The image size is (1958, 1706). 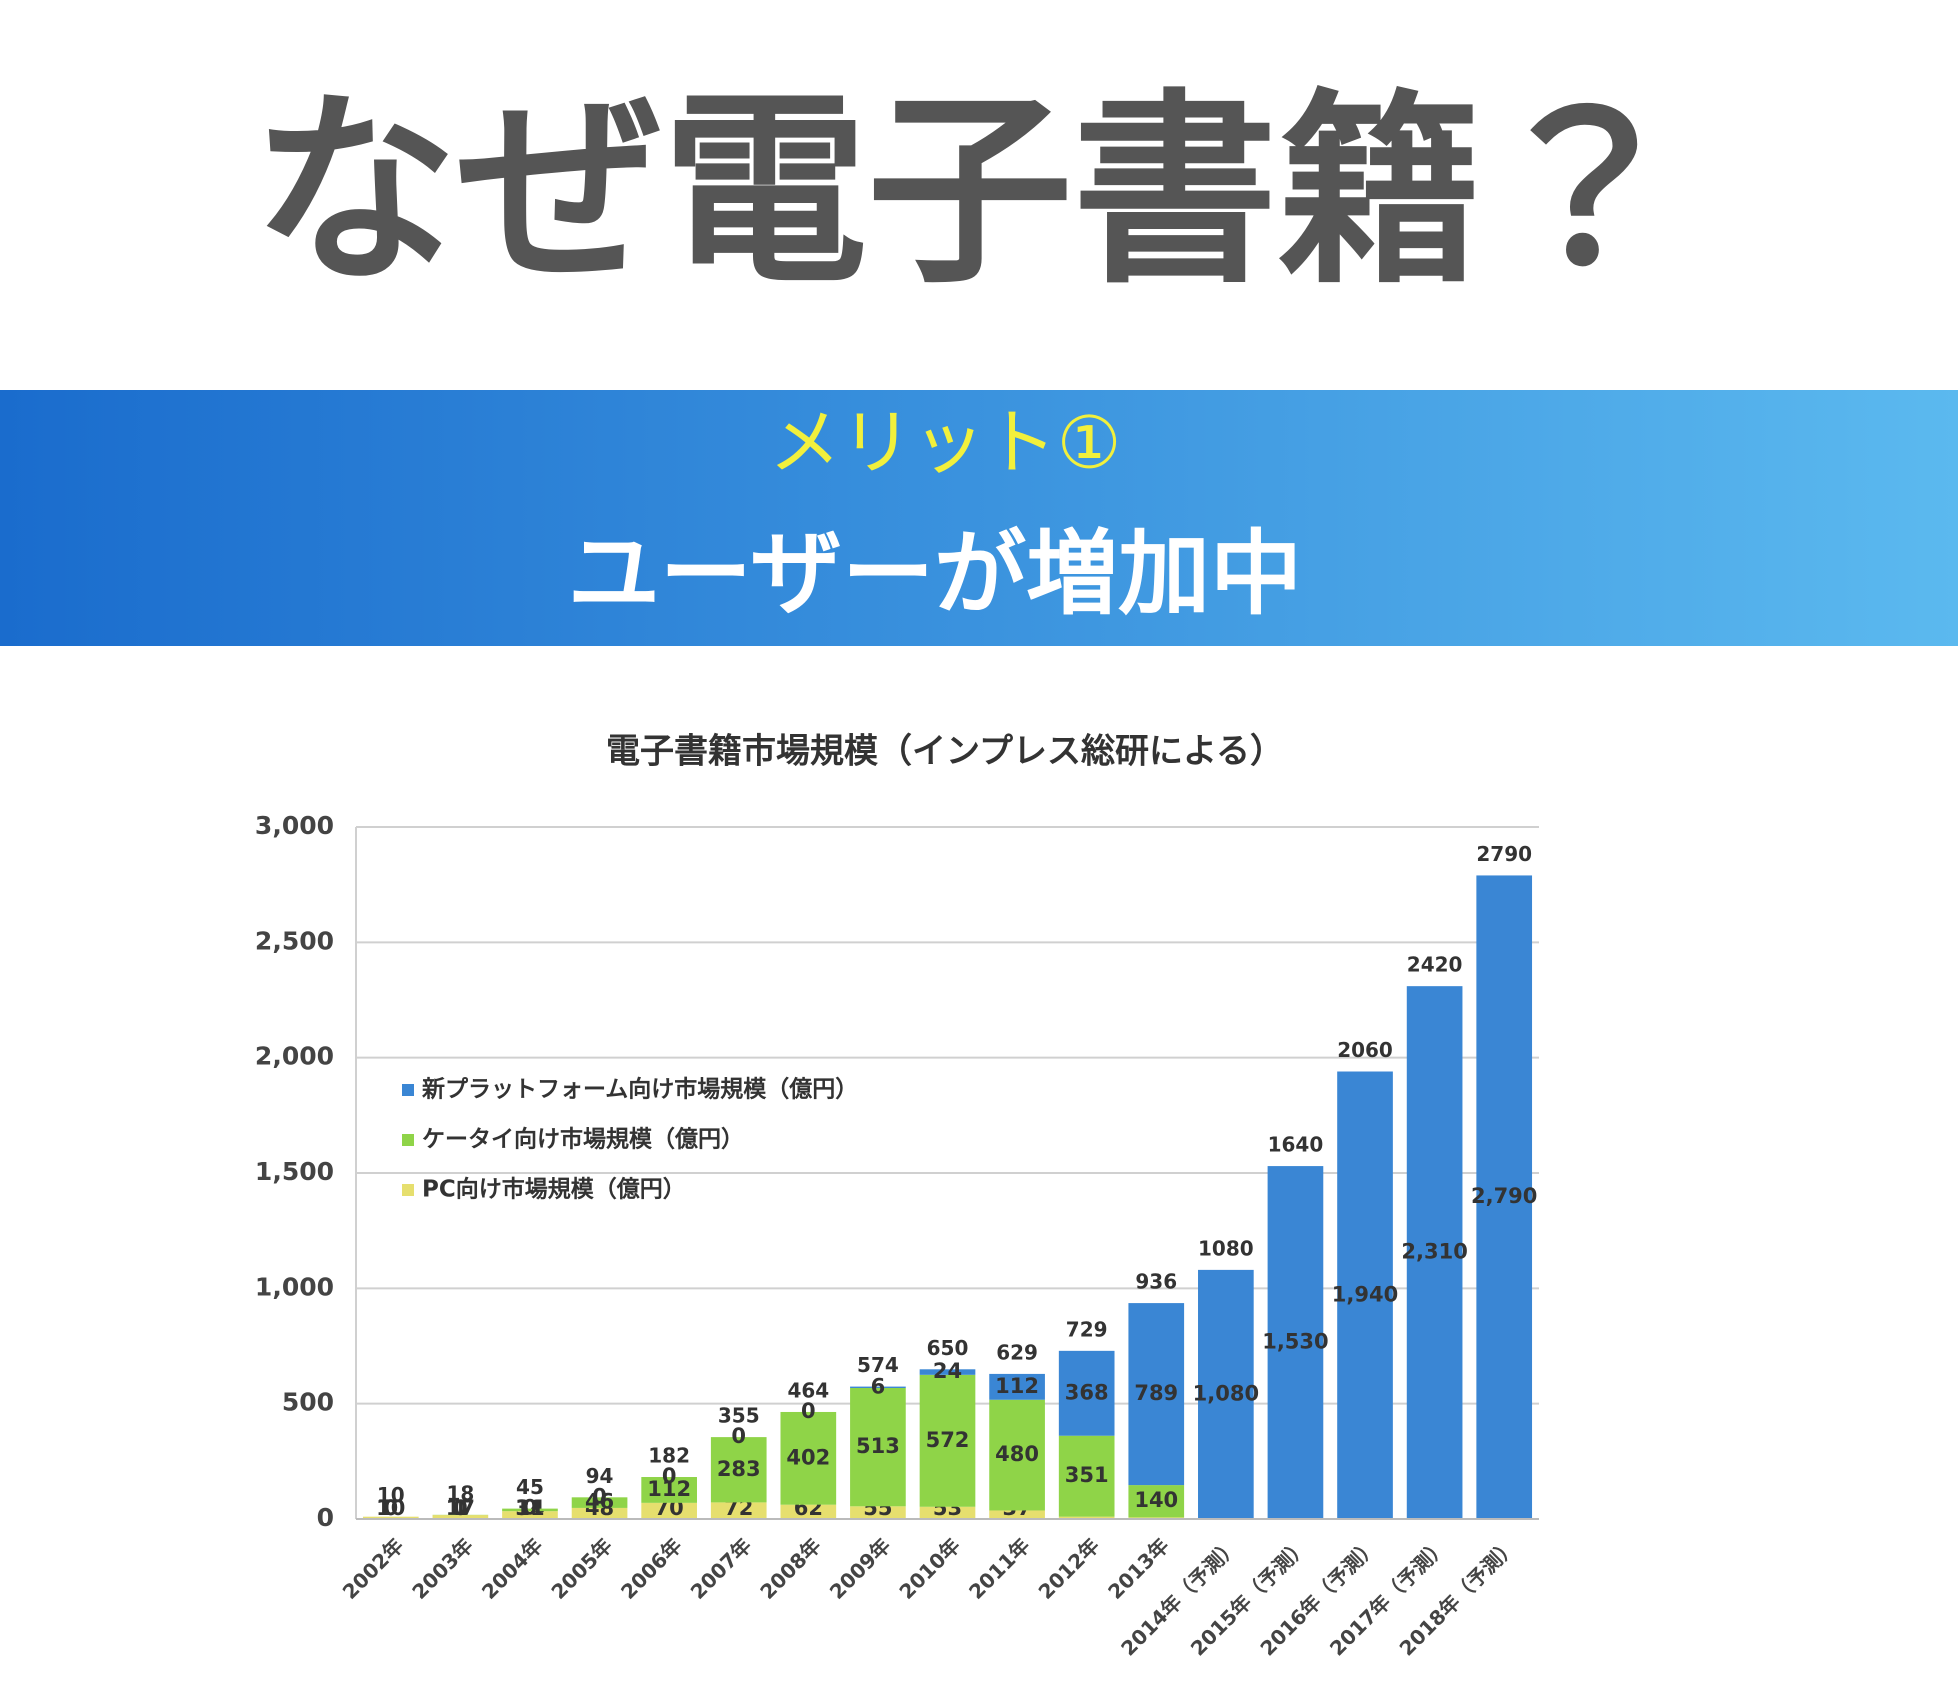 What do you see at coordinates (721, 1568) in the screenshot?
I see `x-tick-label: 2007年` at bounding box center [721, 1568].